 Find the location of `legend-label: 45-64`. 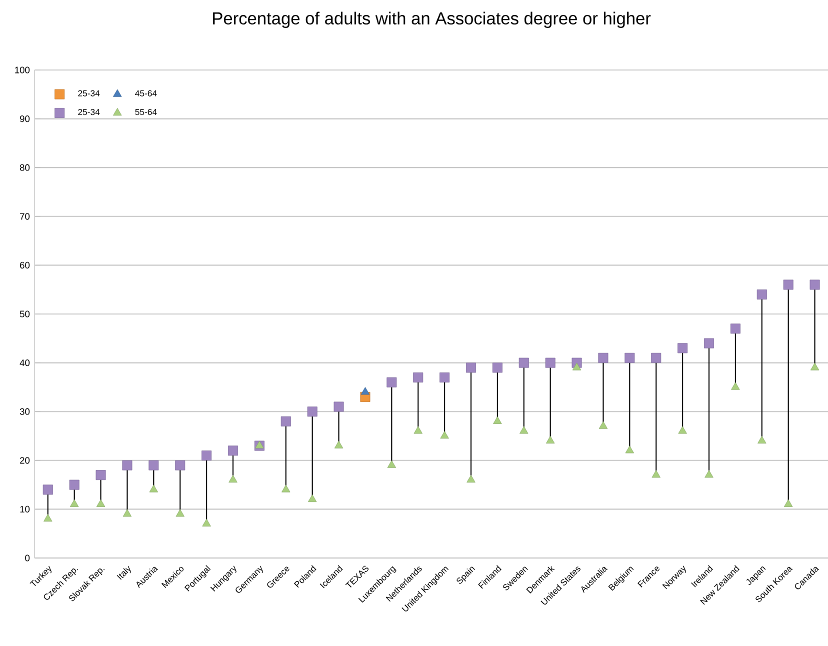

legend-label: 45-64 is located at coordinates (146, 93).